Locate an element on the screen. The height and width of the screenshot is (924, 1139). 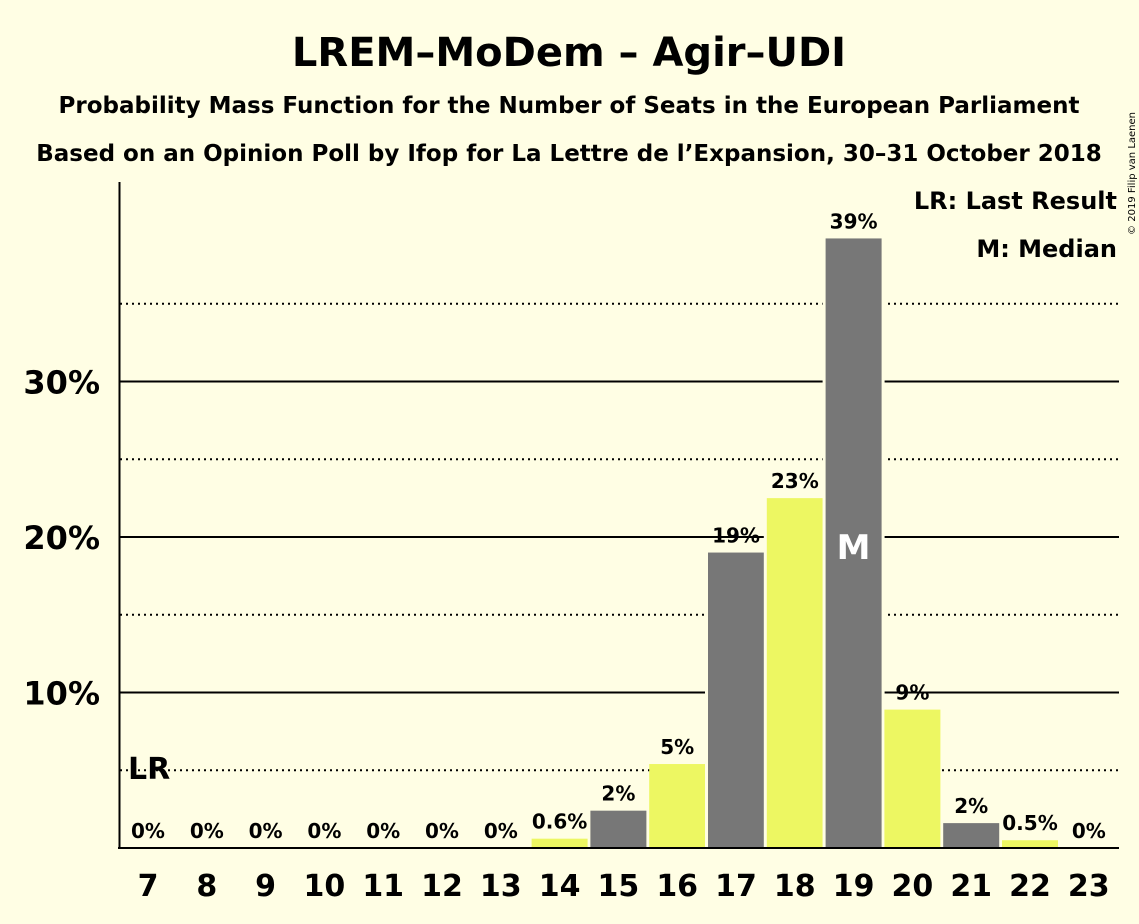
y-axis-ticks: 10% 20% 30% is located at coordinates (61, 538).